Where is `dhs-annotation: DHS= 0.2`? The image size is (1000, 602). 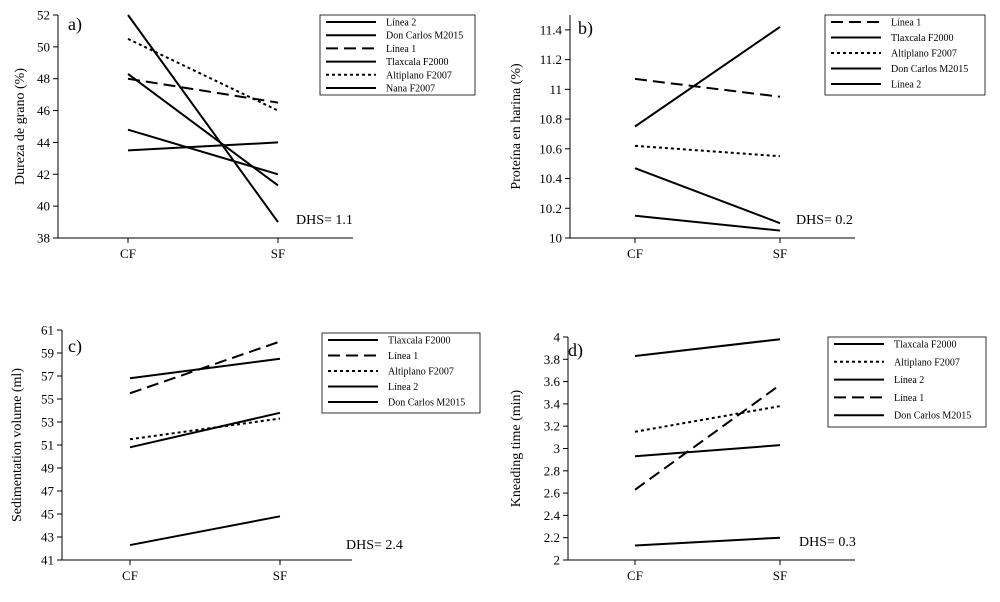 dhs-annotation: DHS= 0.2 is located at coordinates (824, 220).